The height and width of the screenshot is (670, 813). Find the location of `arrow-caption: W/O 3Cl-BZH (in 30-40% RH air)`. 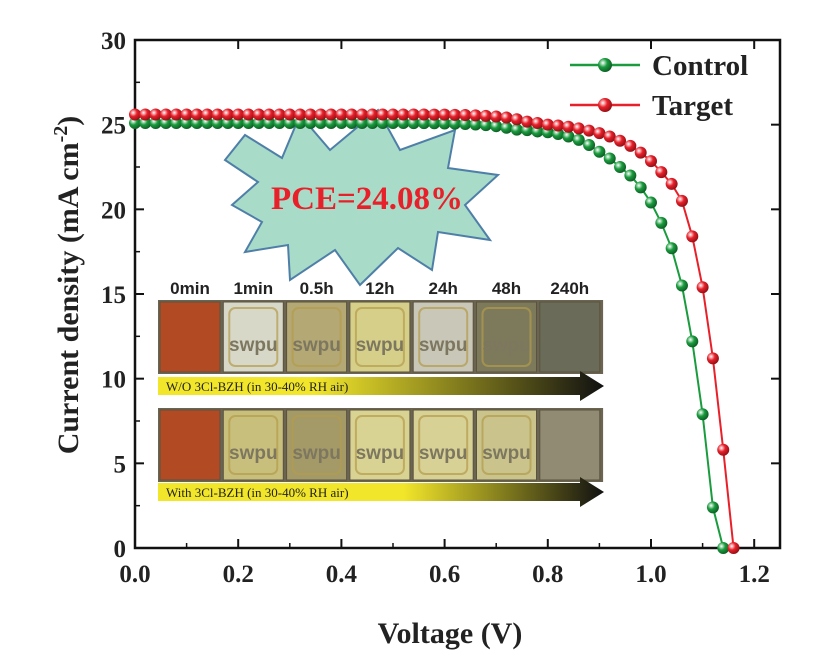

arrow-caption: W/O 3Cl-BZH (in 30-40% RH air) is located at coordinates (257, 386).